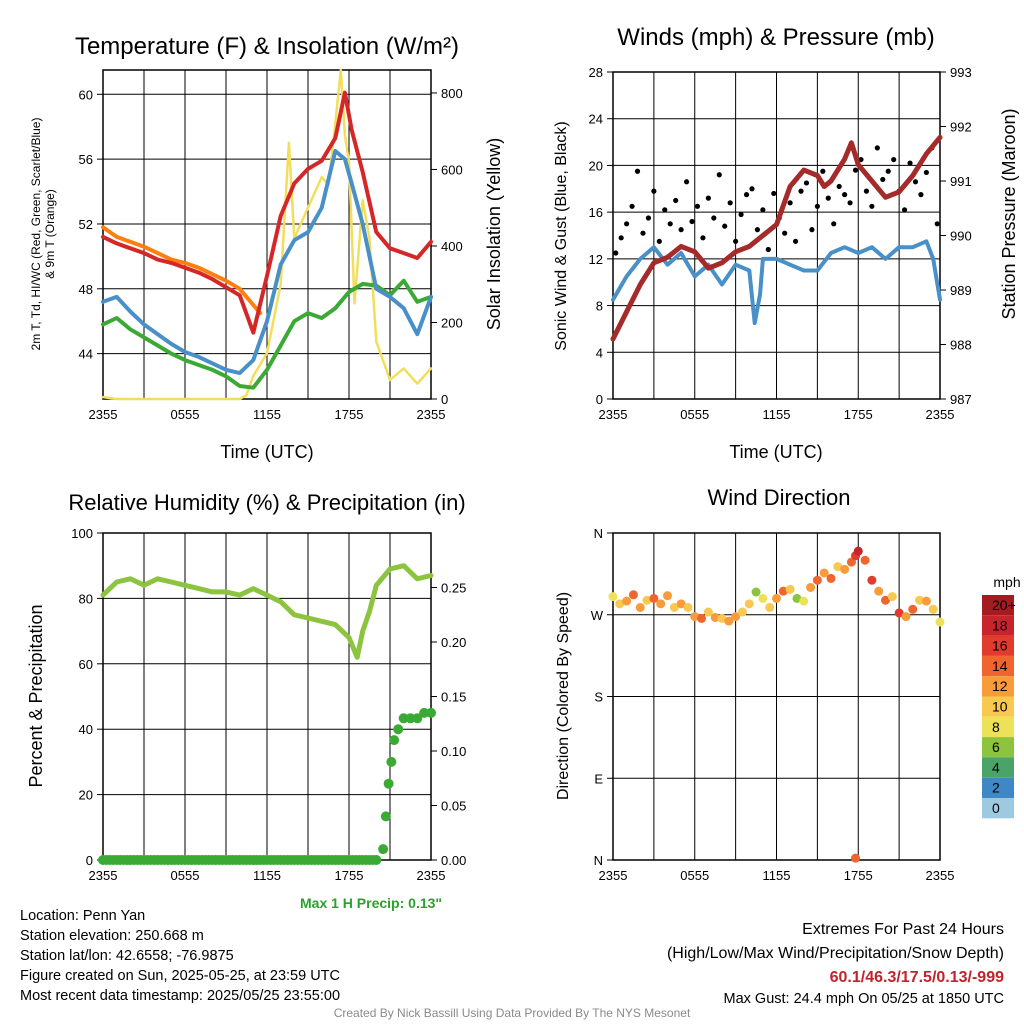 This screenshot has height=1024, width=1024. I want to click on rh-panel-y-tick-label: 40, so click(86, 729).